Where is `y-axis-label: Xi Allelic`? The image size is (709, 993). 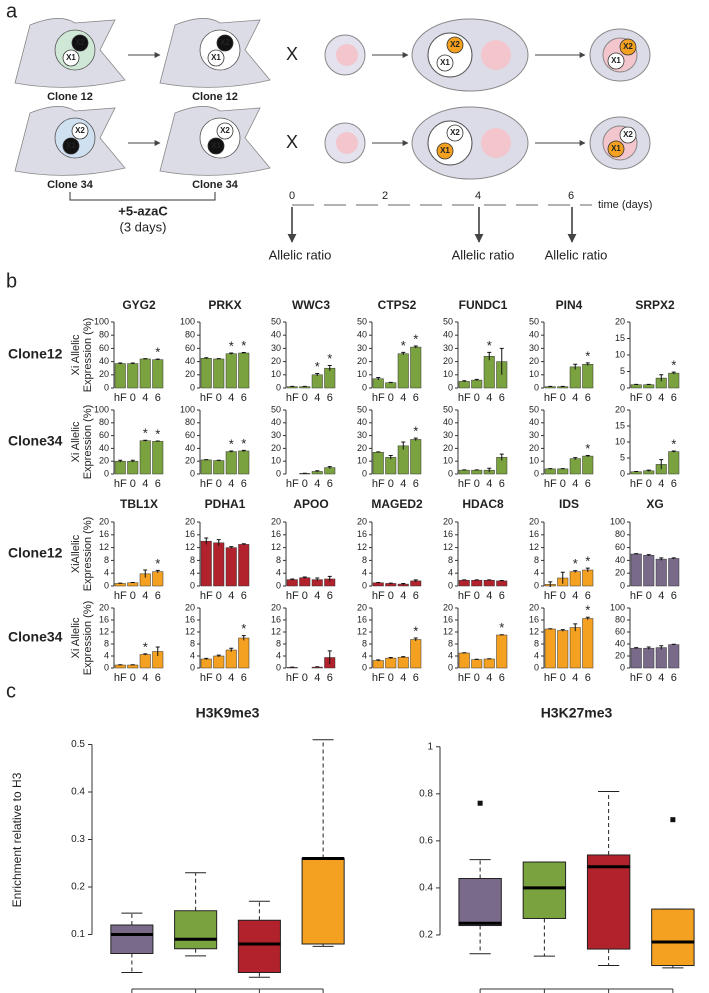
y-axis-label: Xi Allelic is located at coordinates (76, 354).